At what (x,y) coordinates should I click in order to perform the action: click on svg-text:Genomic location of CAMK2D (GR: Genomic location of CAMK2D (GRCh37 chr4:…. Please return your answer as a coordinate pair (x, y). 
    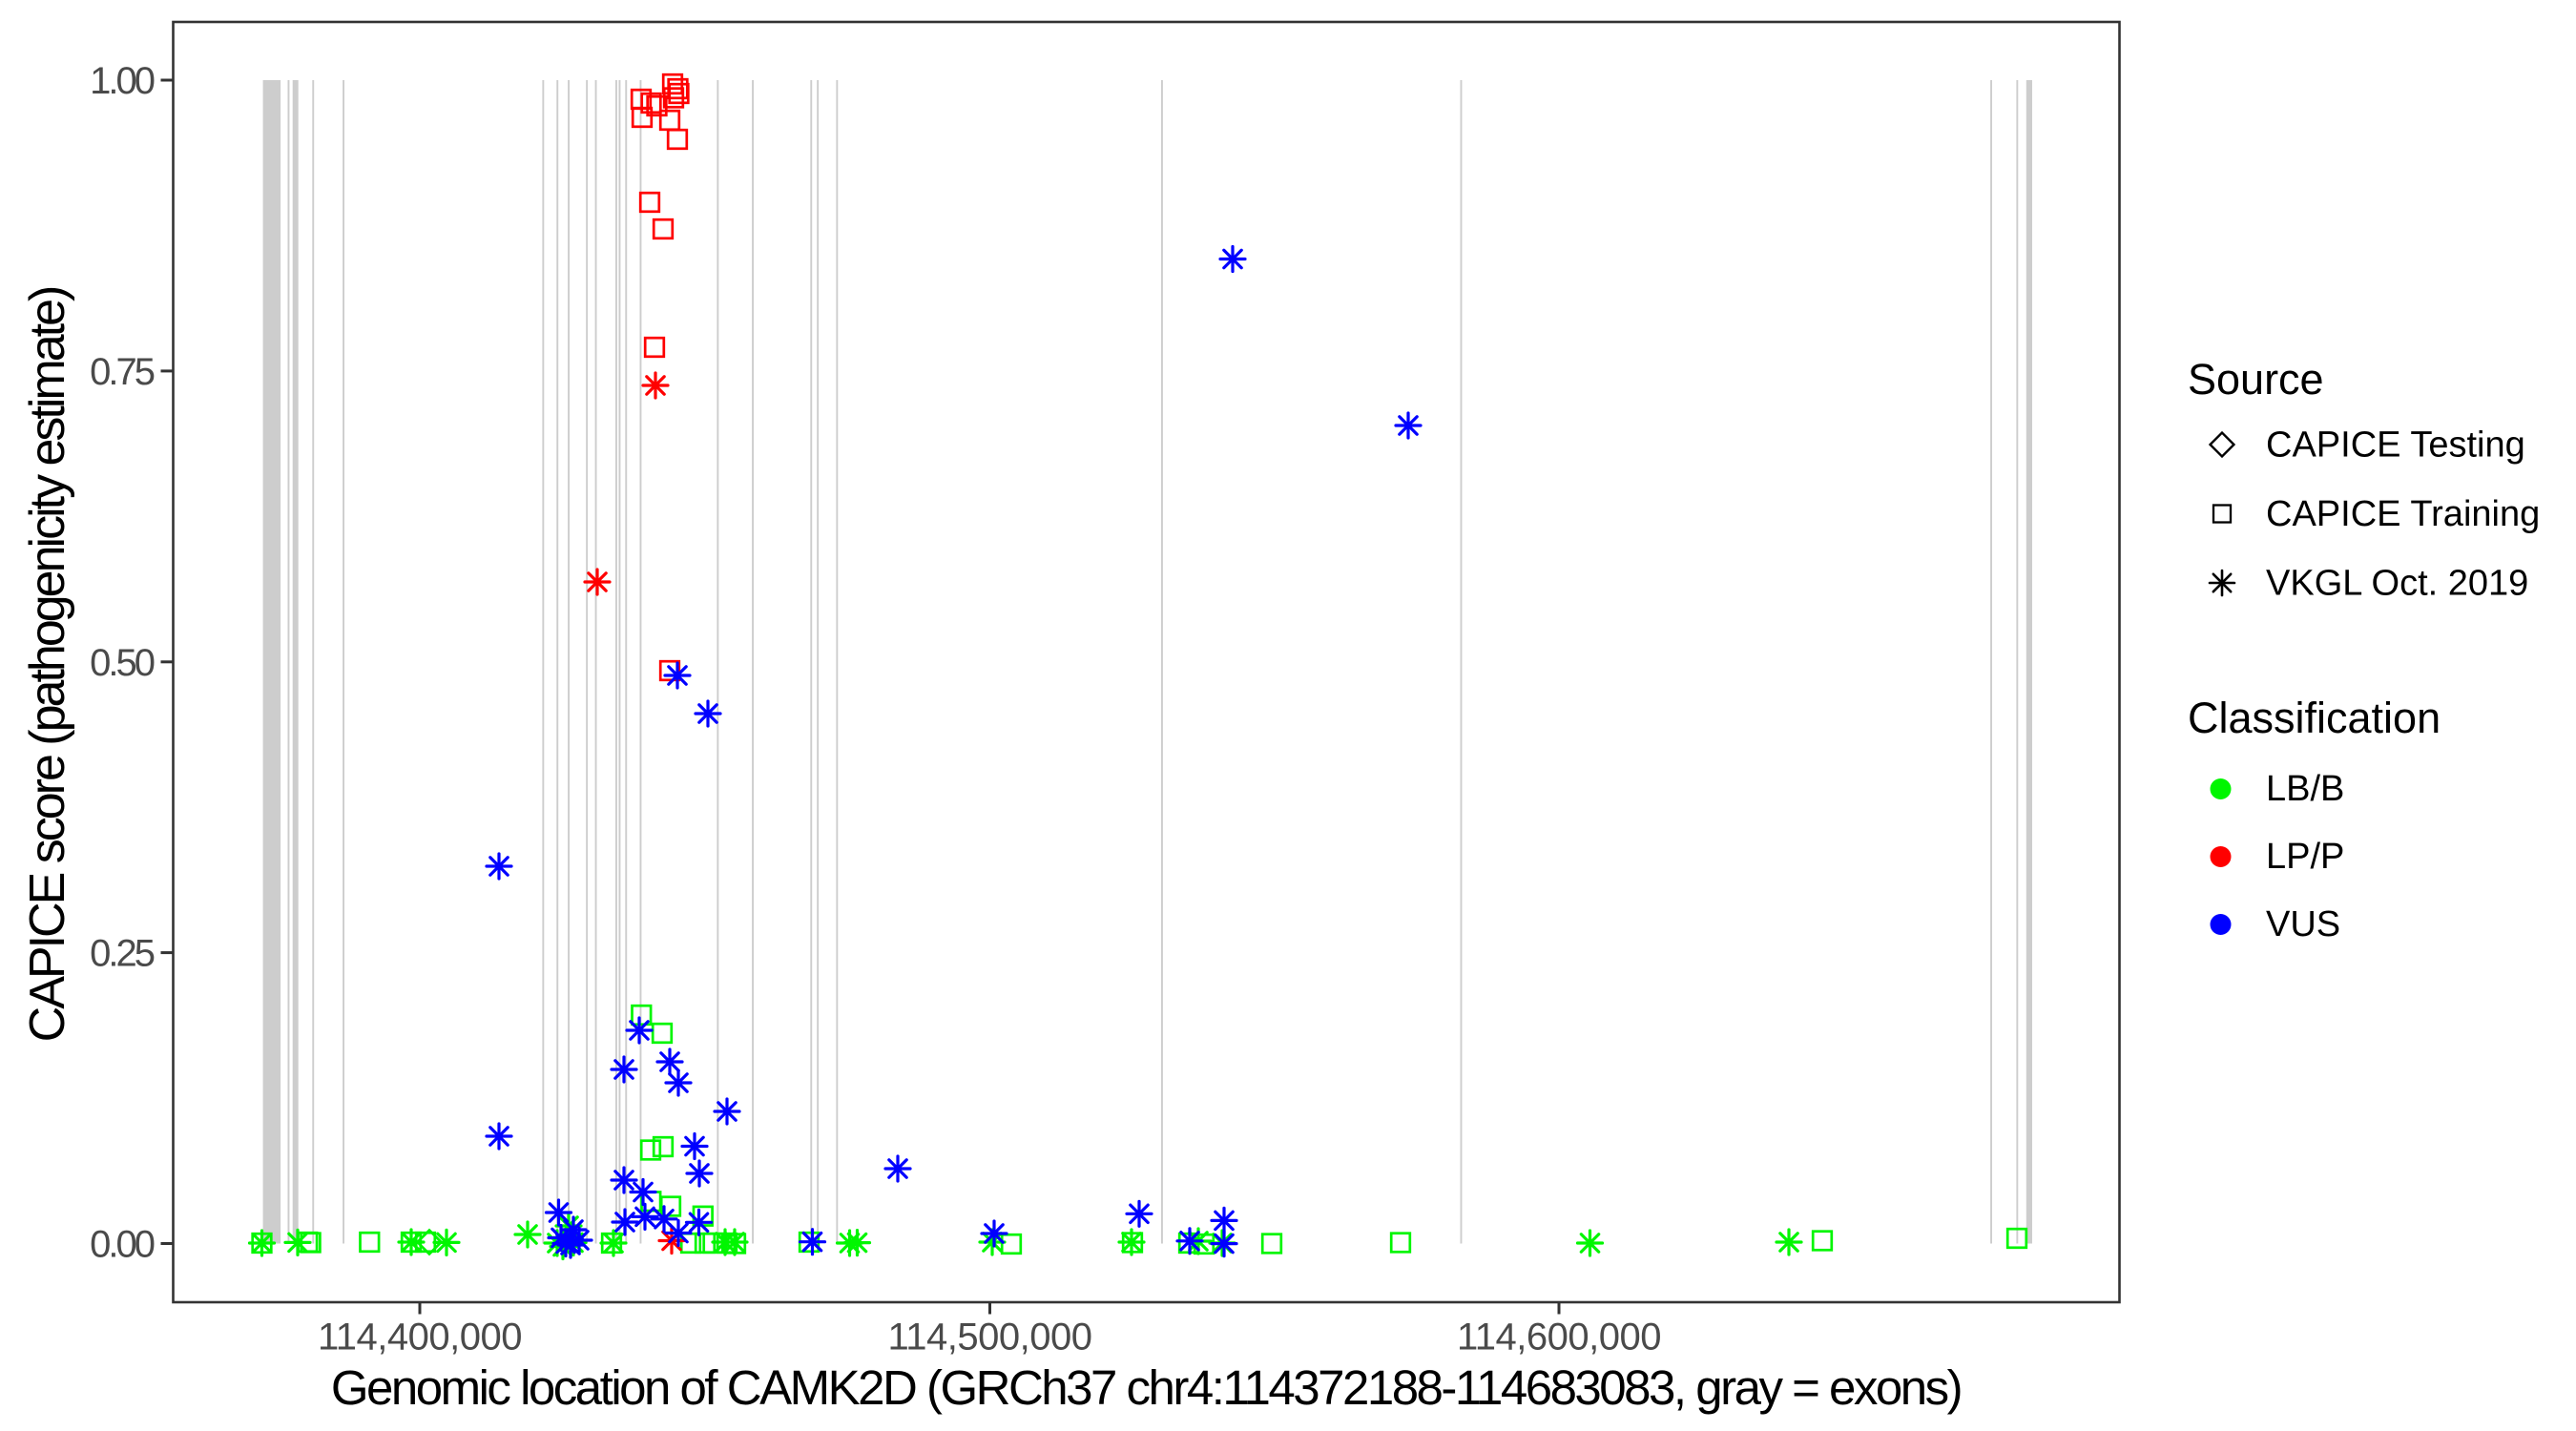
    Looking at the image, I should click on (1146, 1387).